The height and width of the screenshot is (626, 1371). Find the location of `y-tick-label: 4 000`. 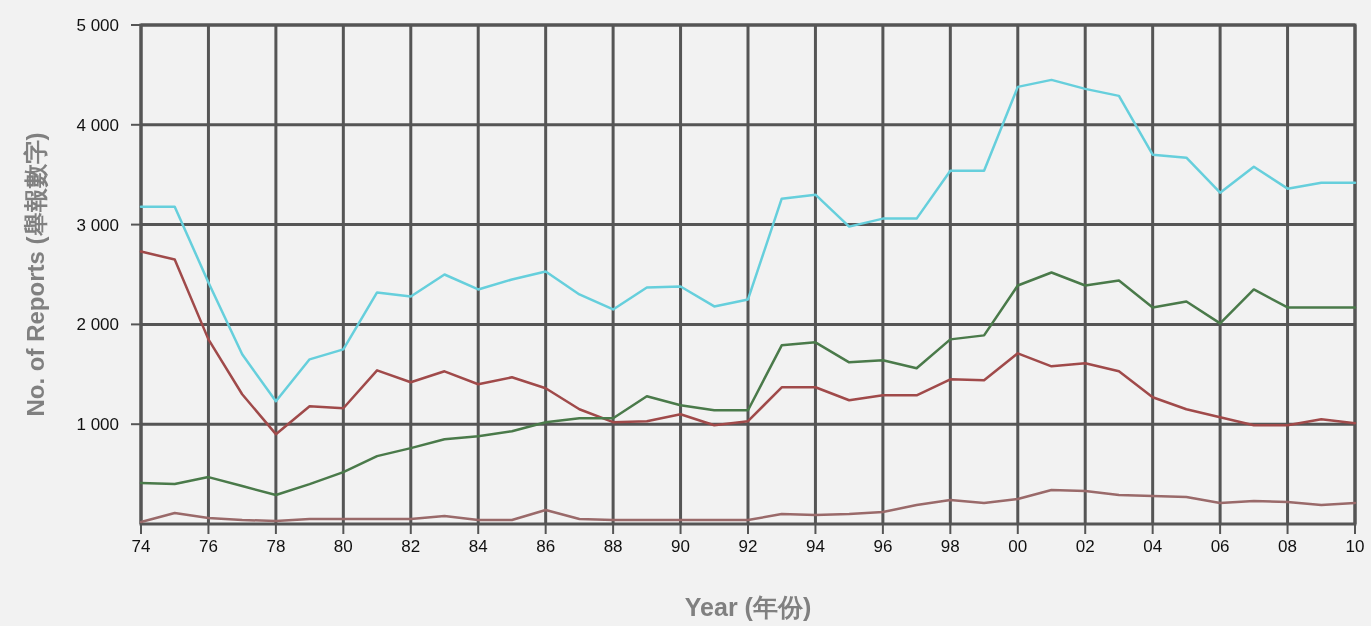

y-tick-label: 4 000 is located at coordinates (97, 125).